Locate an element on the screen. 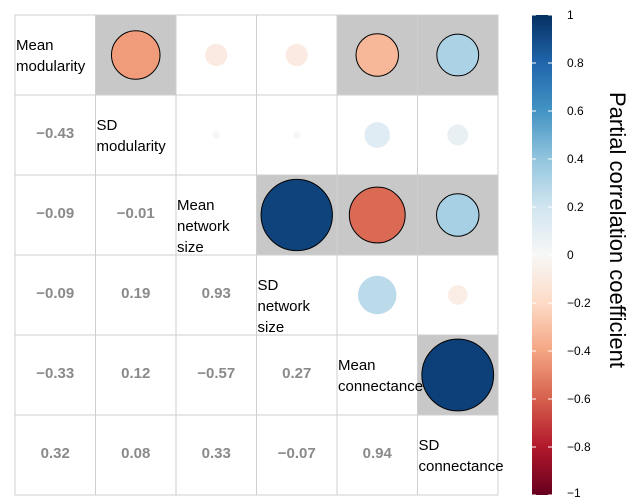  variable-label: Mean network size is located at coordinates (203, 226).